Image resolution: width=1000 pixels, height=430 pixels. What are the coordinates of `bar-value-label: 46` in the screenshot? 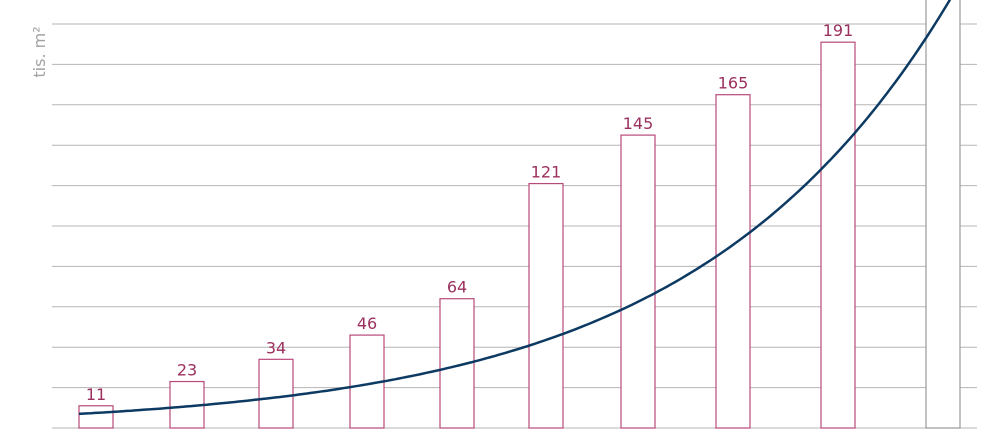 It's located at (367, 323).